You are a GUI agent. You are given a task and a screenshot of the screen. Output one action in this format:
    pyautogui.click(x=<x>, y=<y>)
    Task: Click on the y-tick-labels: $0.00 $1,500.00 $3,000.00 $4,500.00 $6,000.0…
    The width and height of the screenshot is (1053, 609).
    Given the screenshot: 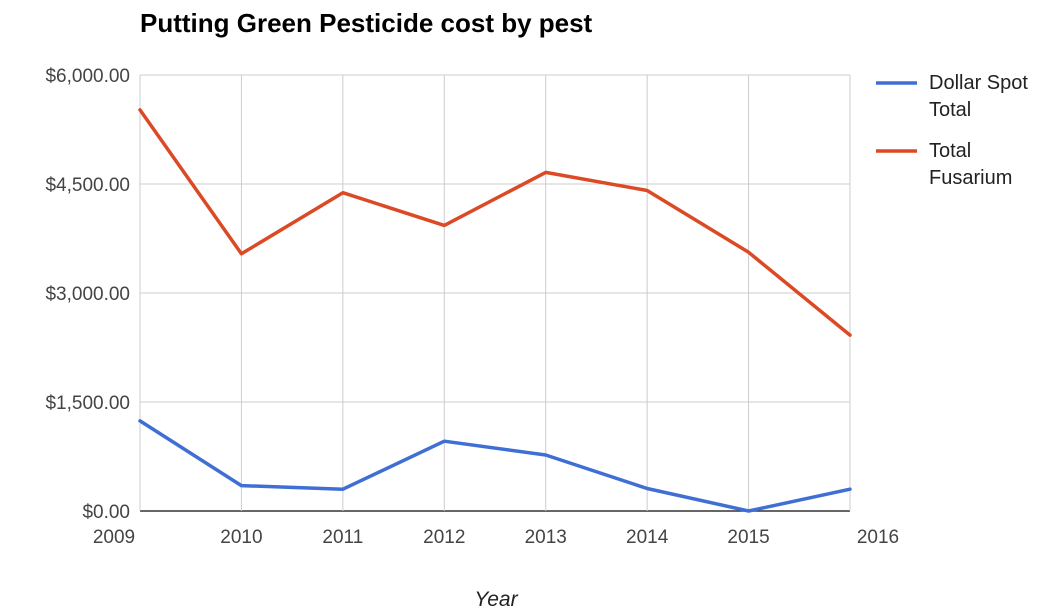 What is the action you would take?
    pyautogui.click(x=87, y=294)
    